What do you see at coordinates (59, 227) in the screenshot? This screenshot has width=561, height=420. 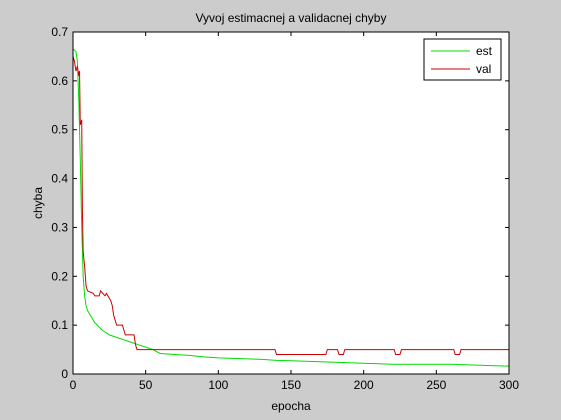 I see `y-tick-label: 0.3` at bounding box center [59, 227].